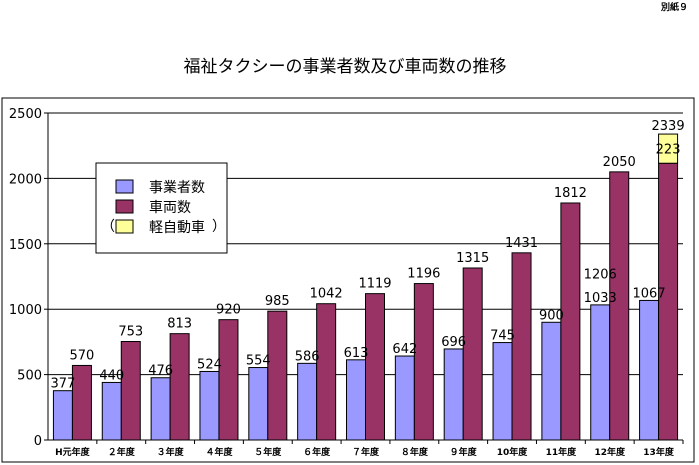  I want to click on y-tick-label-5: 2500, so click(25, 114).